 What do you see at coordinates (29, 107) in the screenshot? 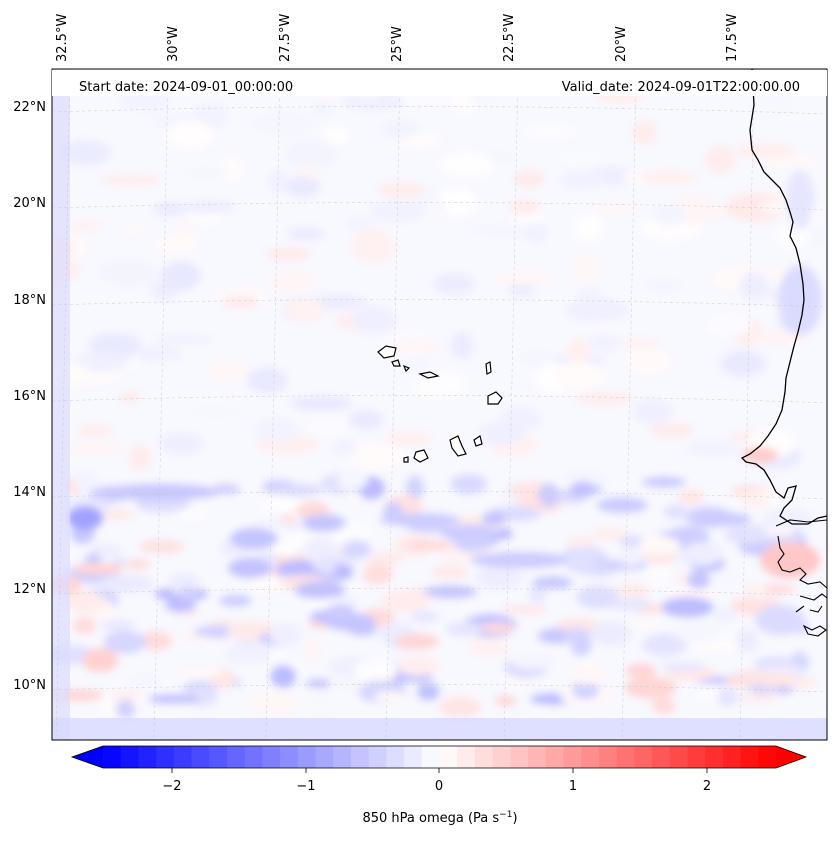
I see `lat-label: 22°N` at bounding box center [29, 107].